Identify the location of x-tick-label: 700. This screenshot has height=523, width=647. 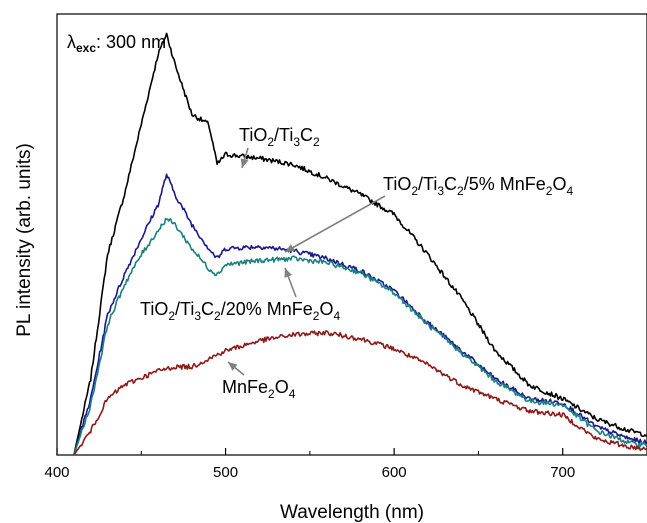
(562, 472).